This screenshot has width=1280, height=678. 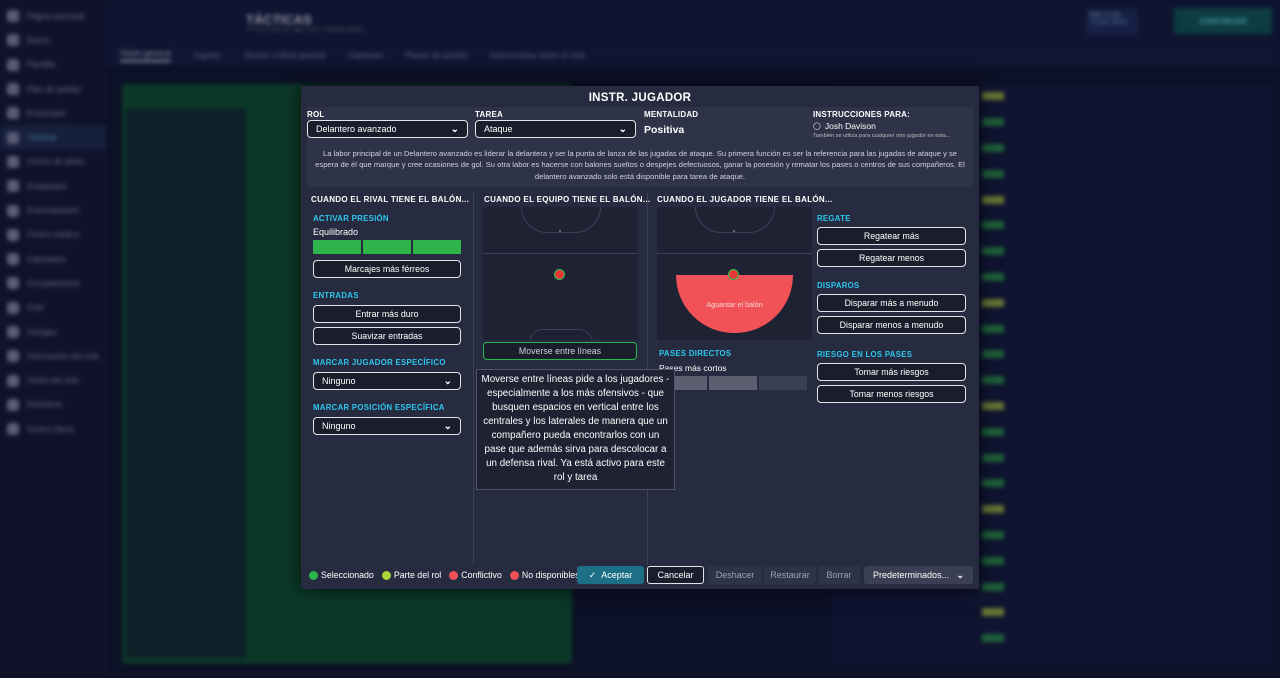 What do you see at coordinates (387, 426) in the screenshot?
I see `mark-position-select: Ninguno ⌄` at bounding box center [387, 426].